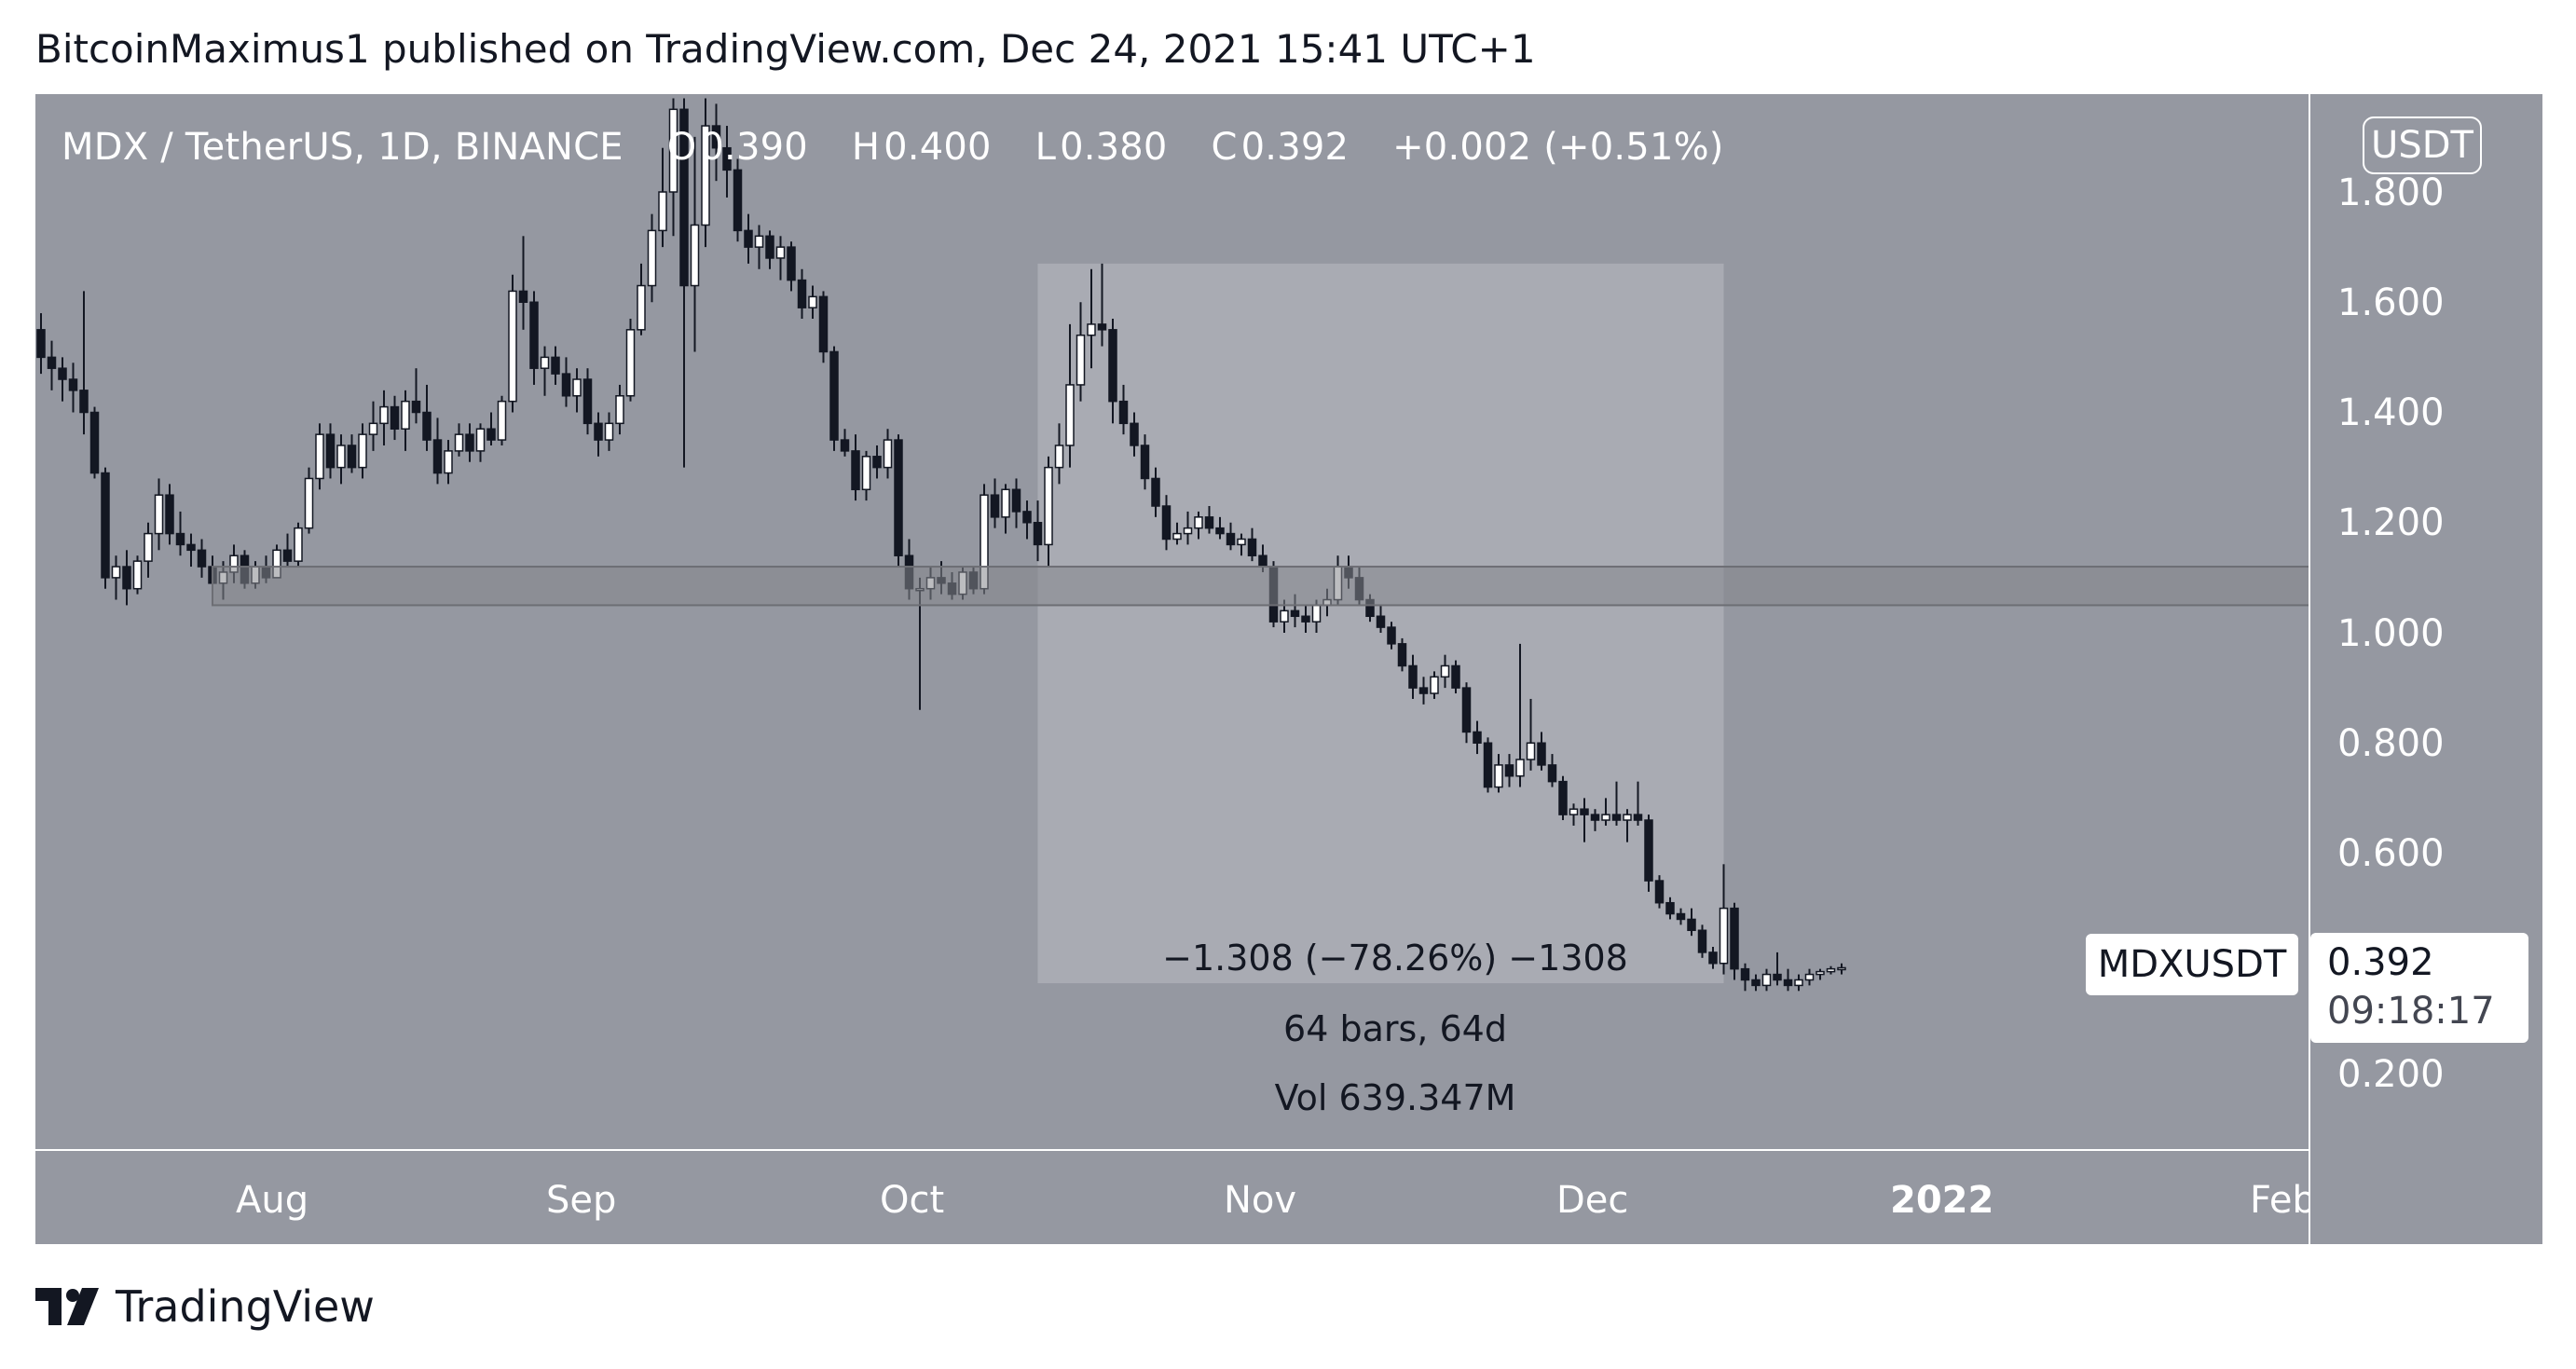  I want to click on currency-unit-button: USDT, so click(2422, 145).